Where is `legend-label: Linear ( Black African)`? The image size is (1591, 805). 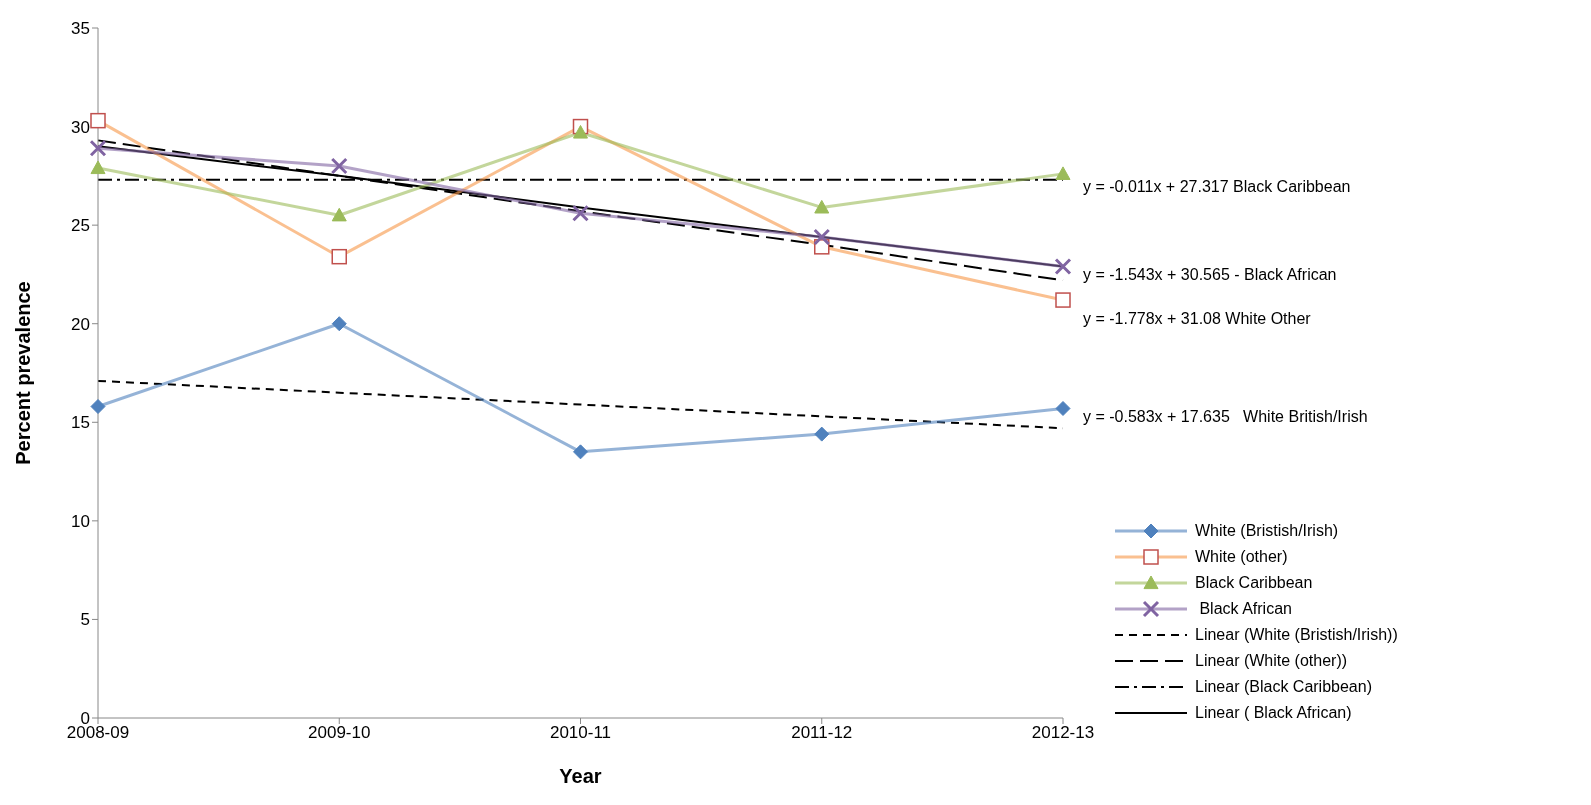 legend-label: Linear ( Black African) is located at coordinates (1273, 713).